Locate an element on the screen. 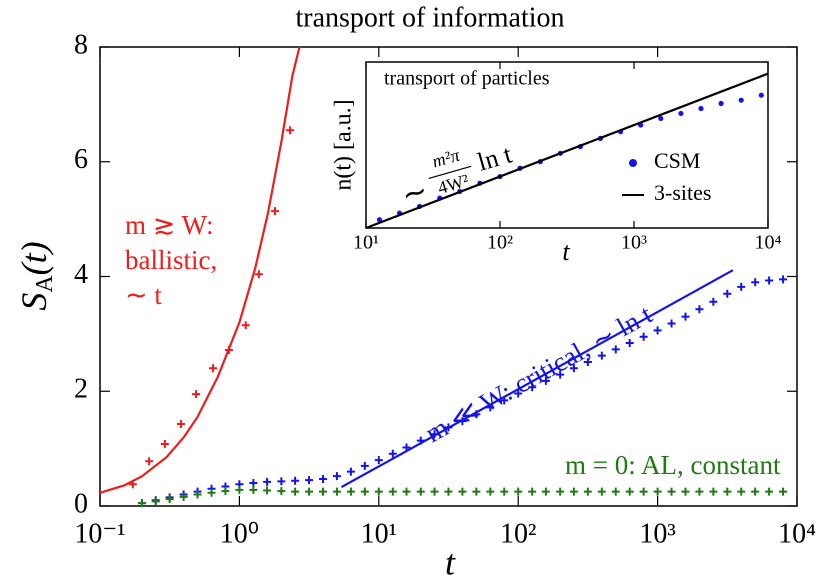 Image resolution: width=821 pixels, height=585 pixels. y-tick-label: 8 is located at coordinates (81, 44).